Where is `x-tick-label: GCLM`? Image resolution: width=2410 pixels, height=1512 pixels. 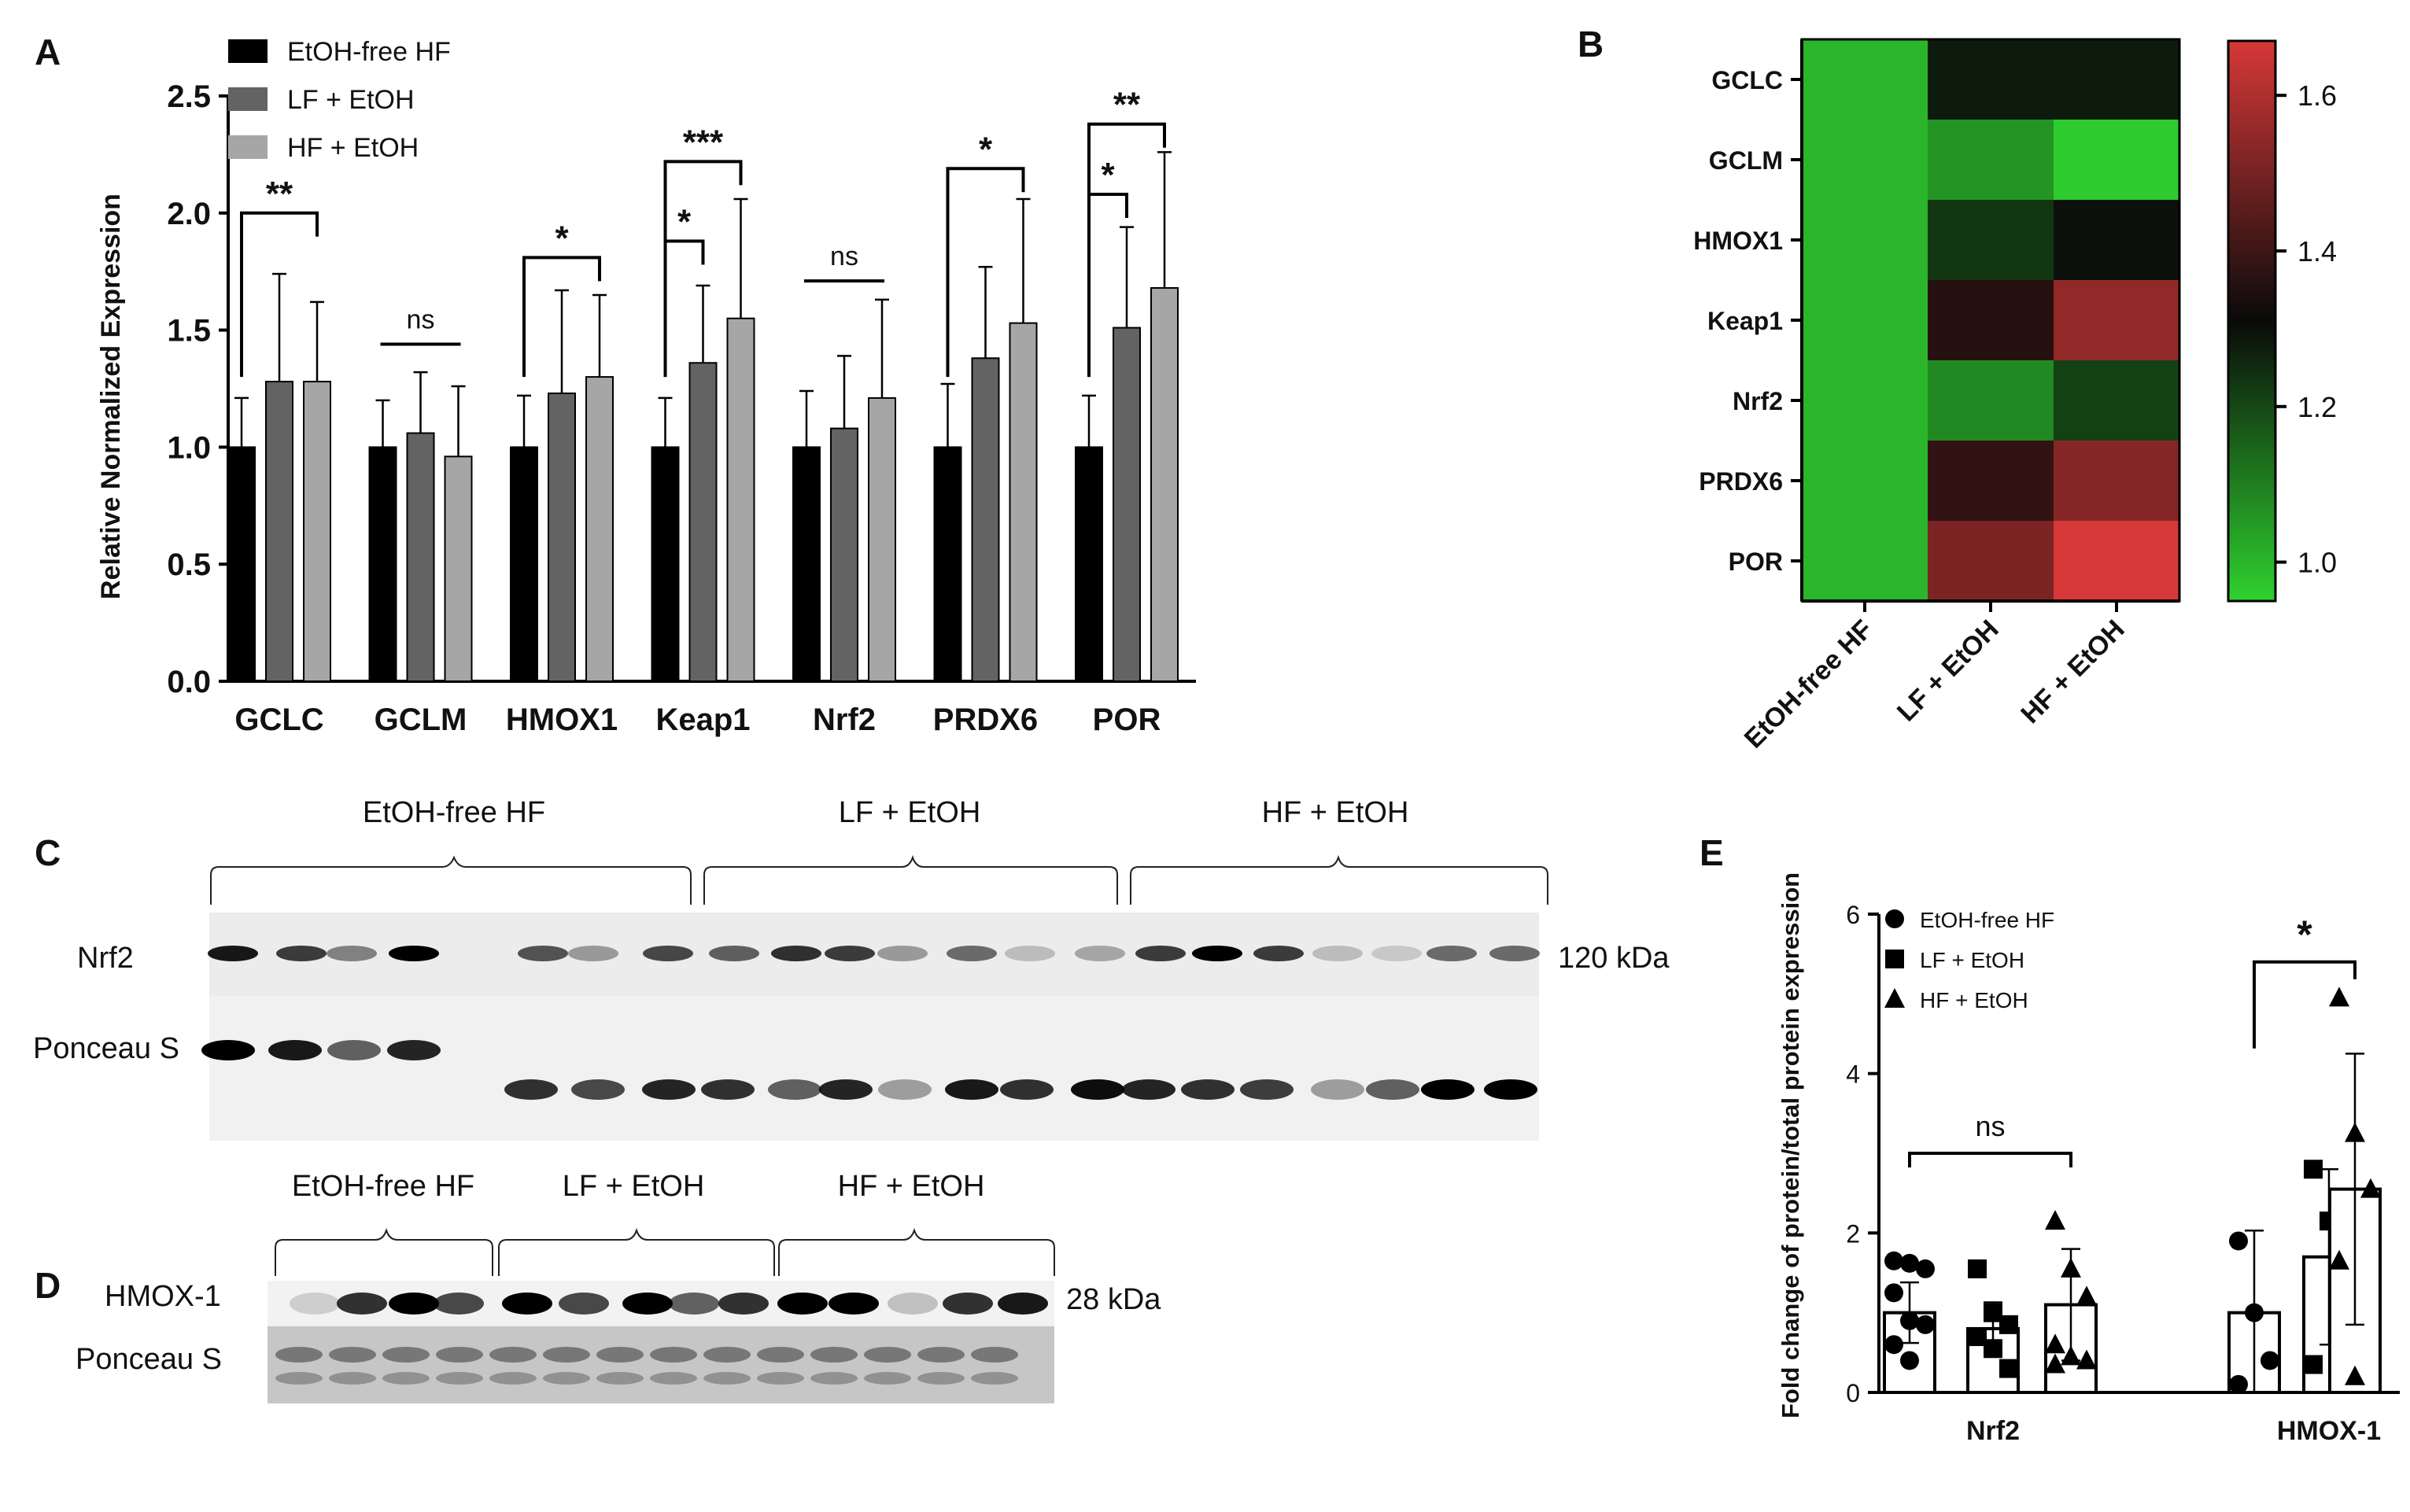 x-tick-label: GCLM is located at coordinates (421, 720).